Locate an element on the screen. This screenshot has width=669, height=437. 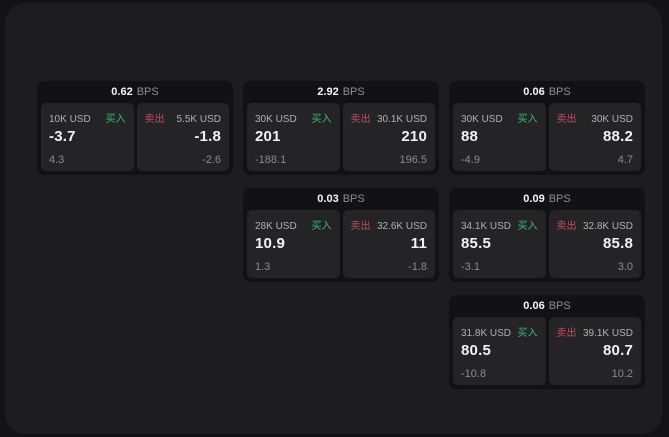
sell-tile-top-row: 卖出 5.5K USD is located at coordinates (183, 117).